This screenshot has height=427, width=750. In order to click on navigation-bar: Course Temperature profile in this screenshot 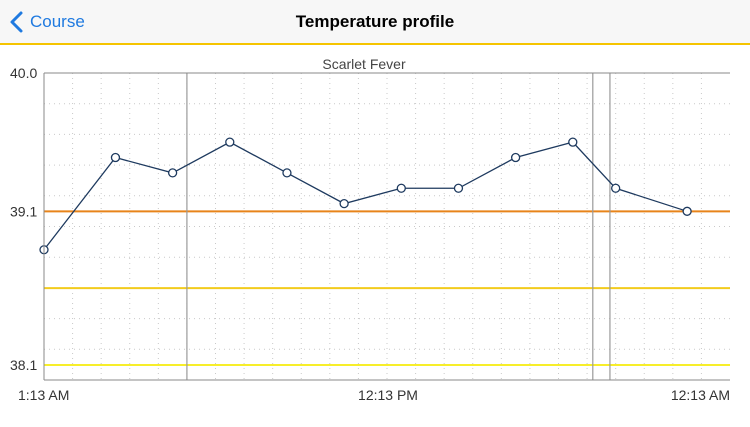, I will do `click(375, 22)`.